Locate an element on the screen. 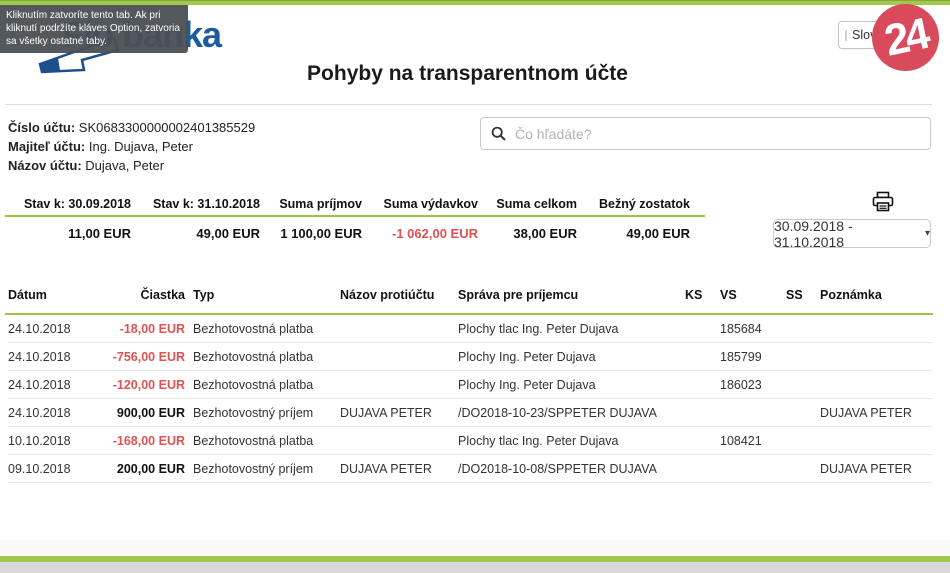 The width and height of the screenshot is (950, 573). print-button is located at coordinates (884, 202).